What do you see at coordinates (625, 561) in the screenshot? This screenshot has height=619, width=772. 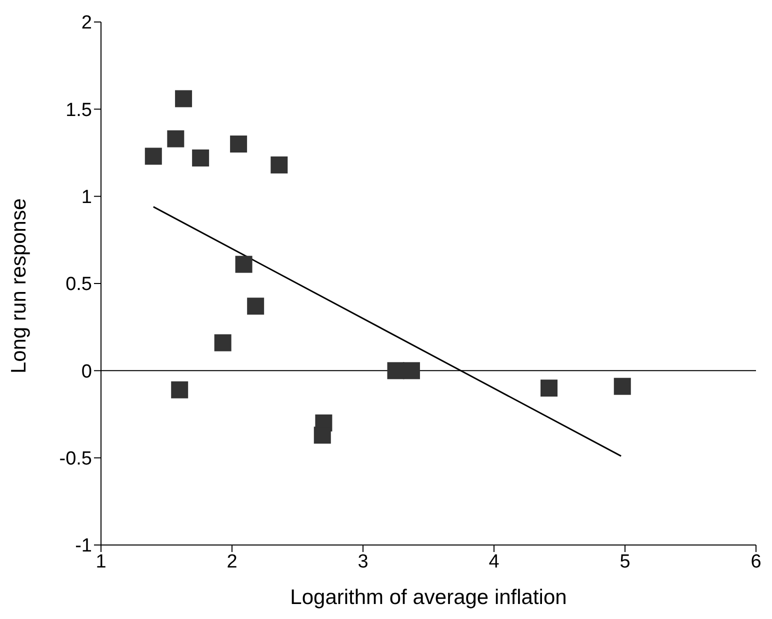 I see `x-tick-label: 5` at bounding box center [625, 561].